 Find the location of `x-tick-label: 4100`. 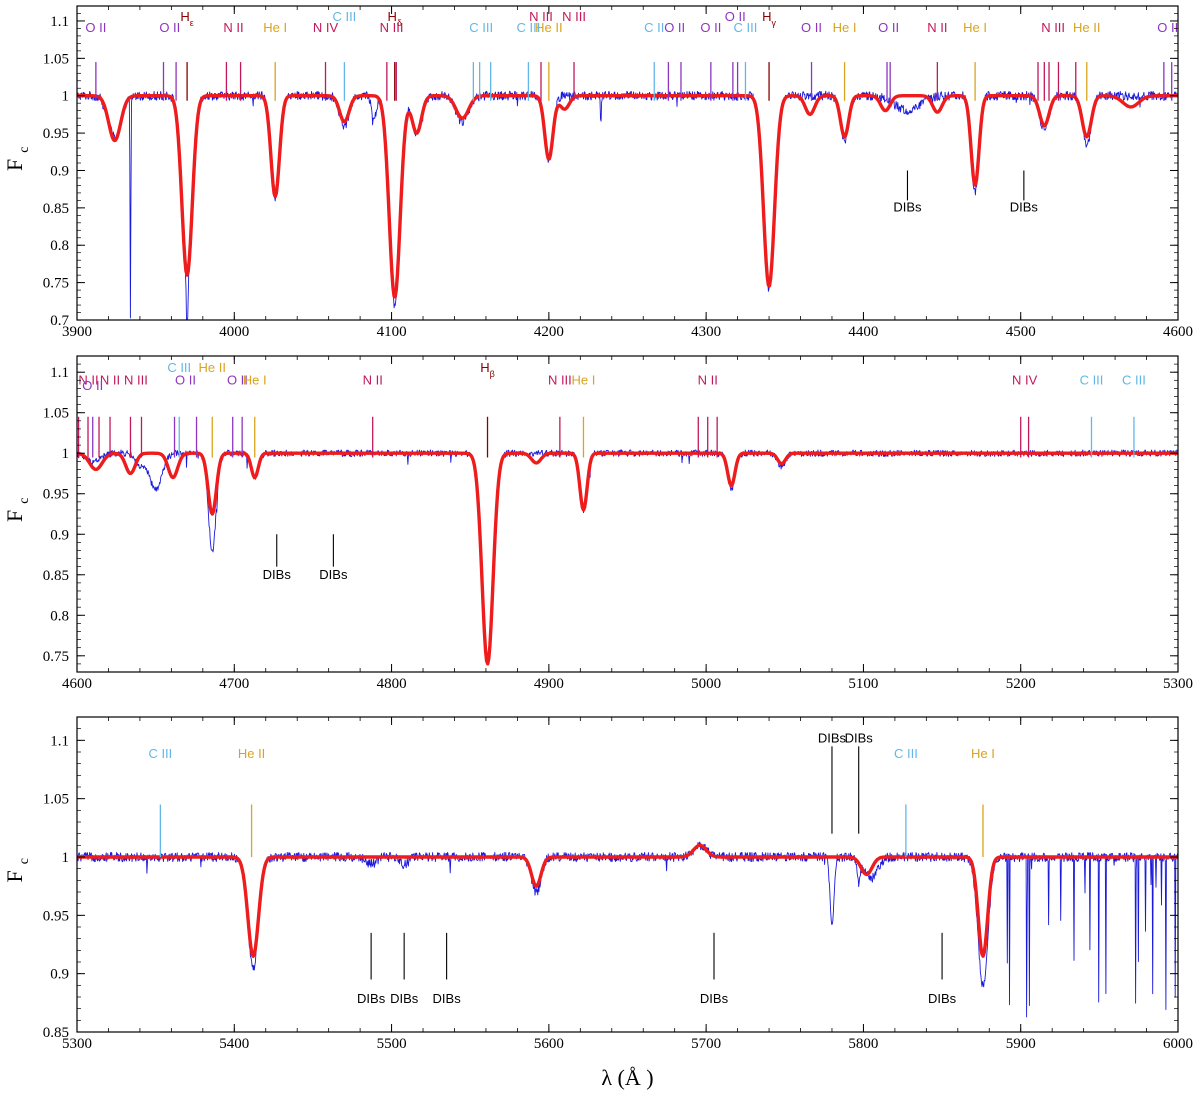

x-tick-label: 4100 is located at coordinates (392, 332).